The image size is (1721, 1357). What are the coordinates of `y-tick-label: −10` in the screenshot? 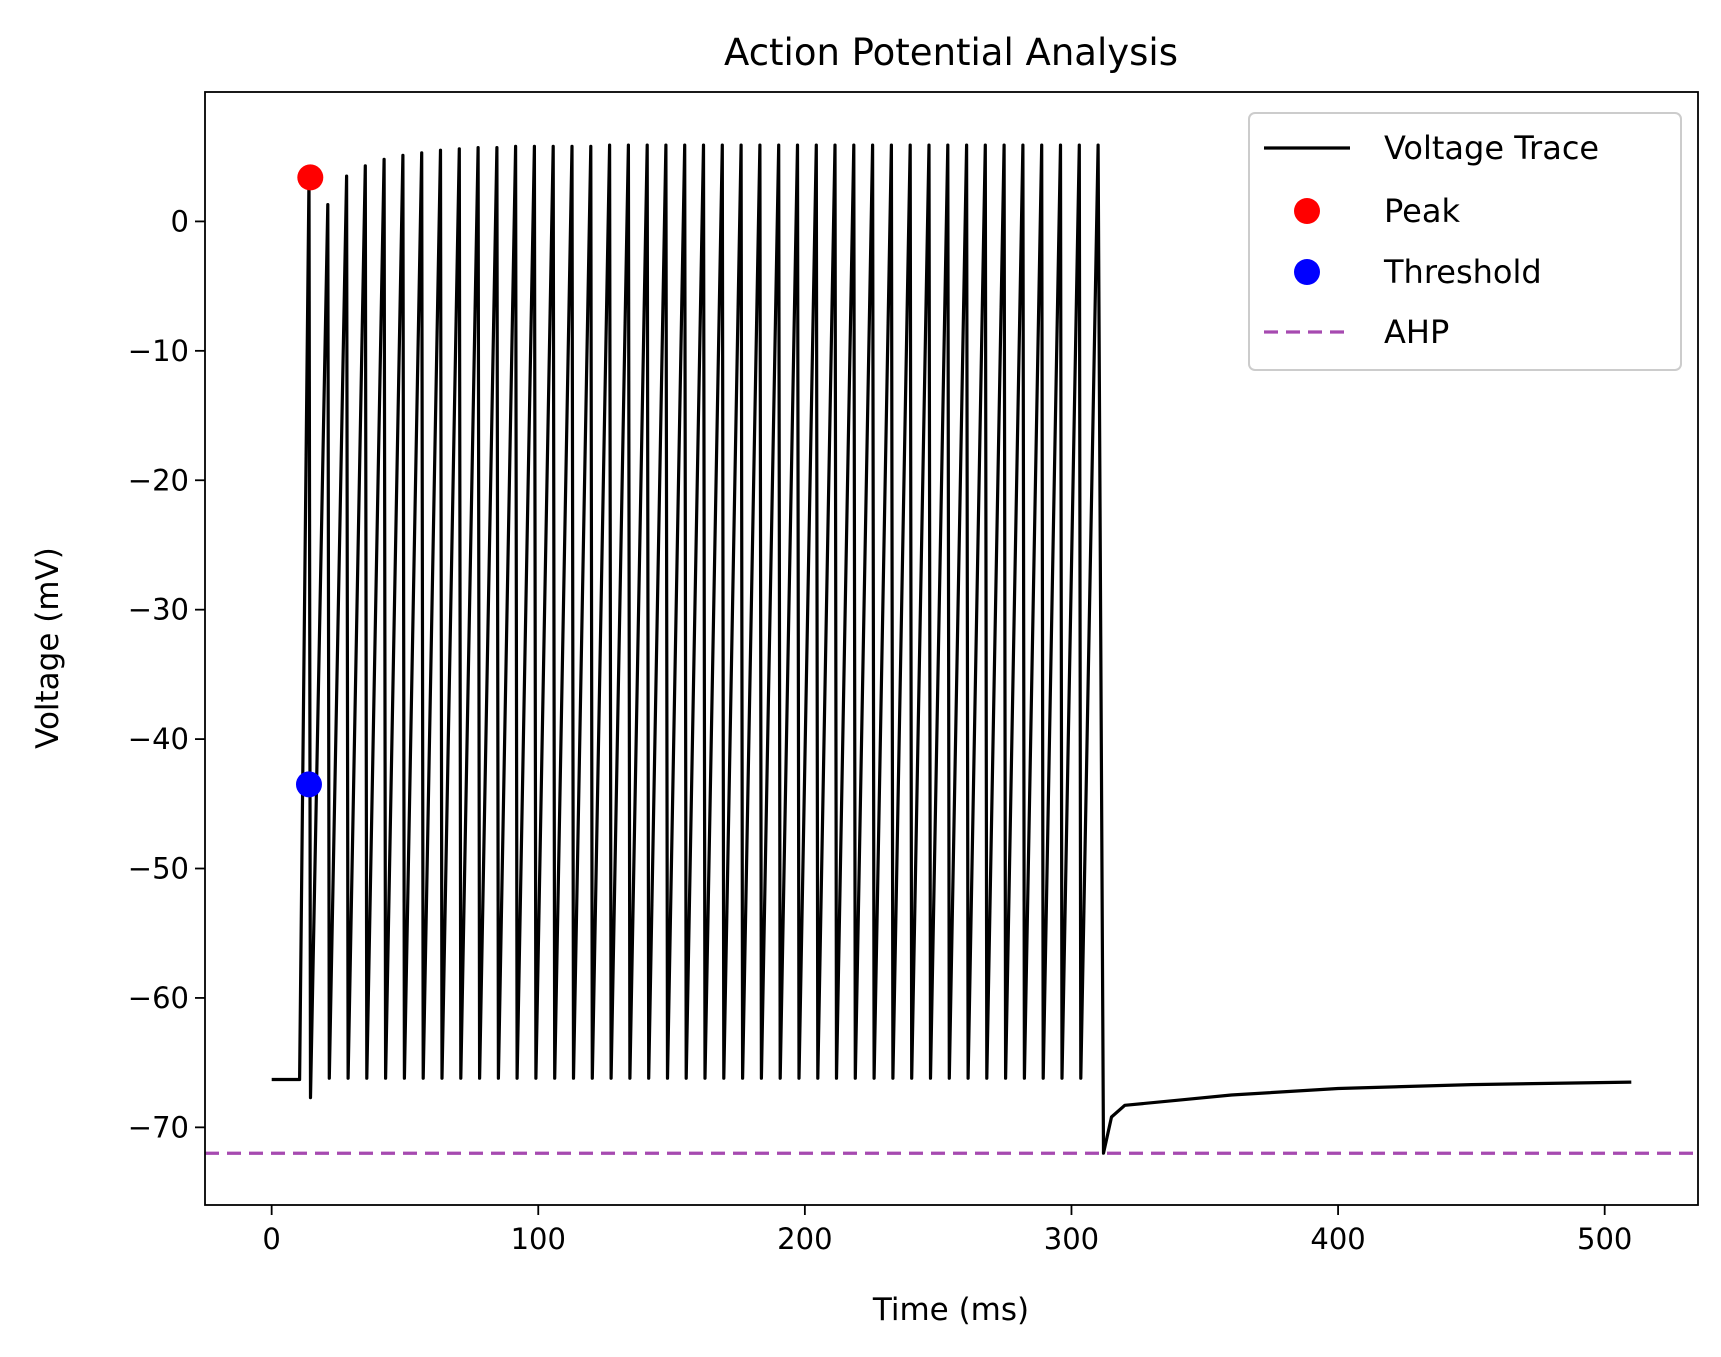 It's located at (158, 351).